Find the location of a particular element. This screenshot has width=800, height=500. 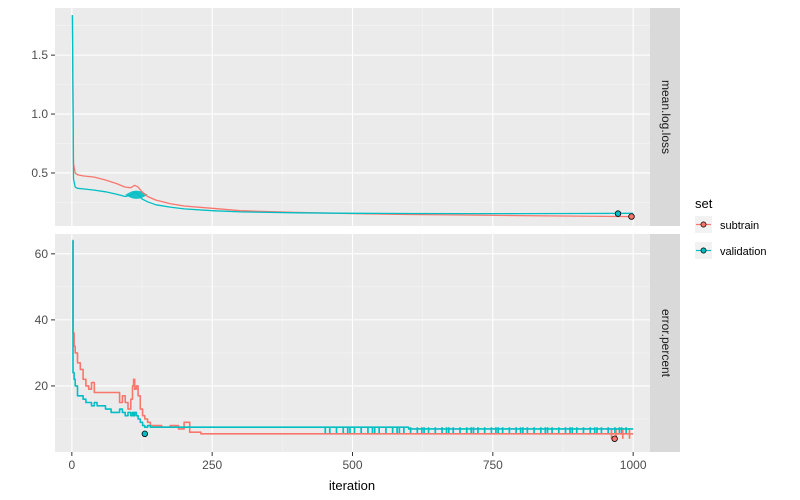

facet-strip-label-mean-log-loss: mean.log.loss is located at coordinates (666, 117).